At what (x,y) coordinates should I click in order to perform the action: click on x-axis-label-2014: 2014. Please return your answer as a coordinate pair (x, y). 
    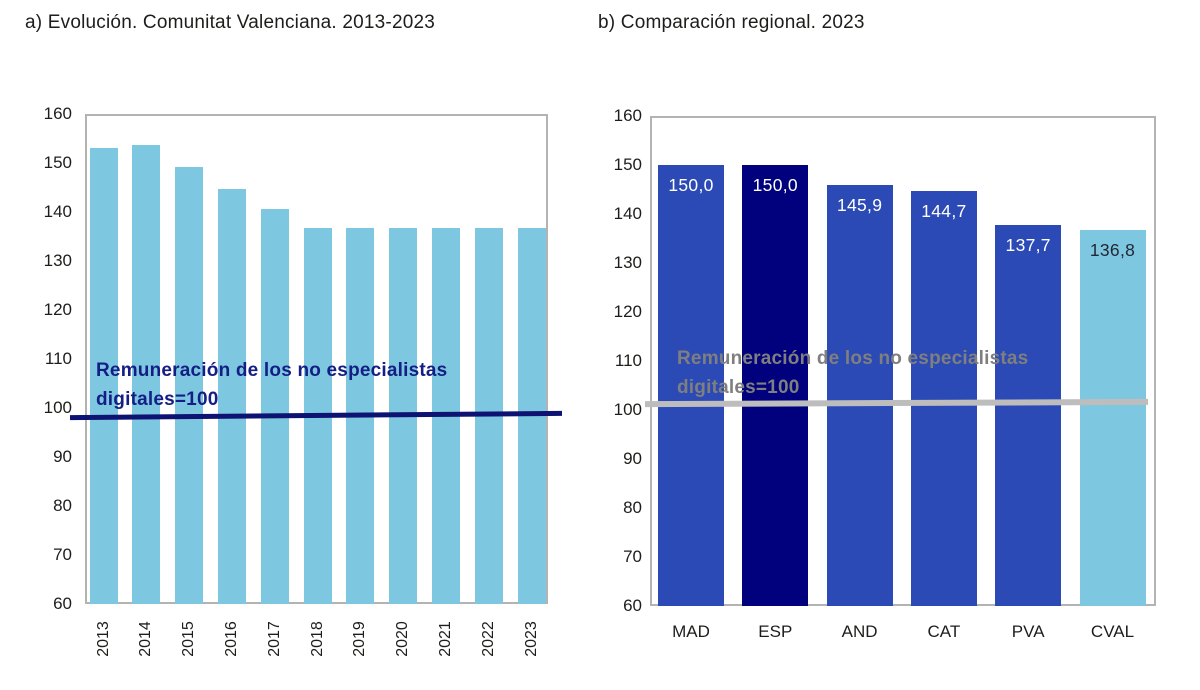
    Looking at the image, I should click on (146, 639).